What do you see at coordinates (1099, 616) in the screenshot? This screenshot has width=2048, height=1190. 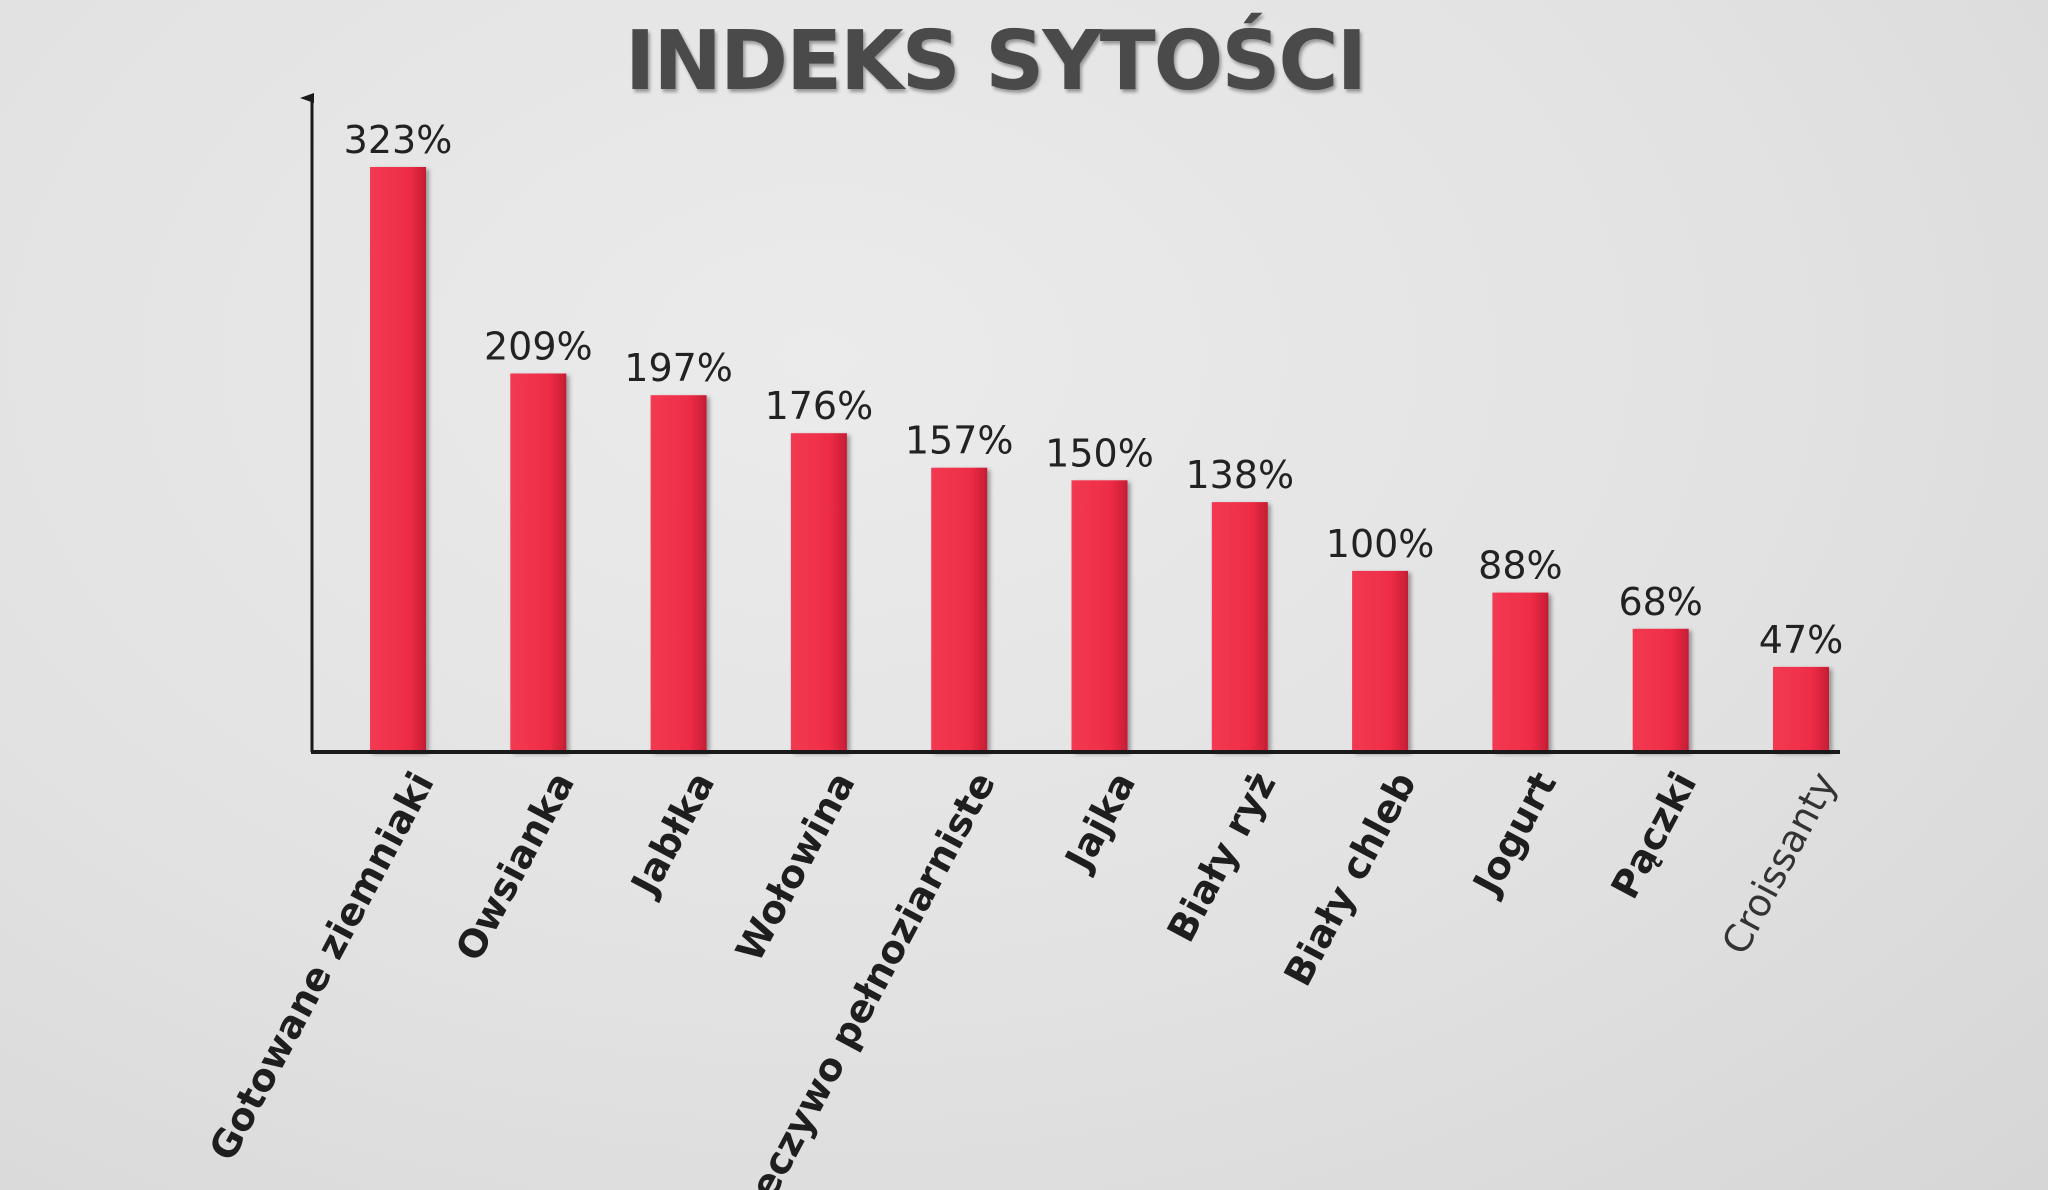 I see `bar-jajka` at bounding box center [1099, 616].